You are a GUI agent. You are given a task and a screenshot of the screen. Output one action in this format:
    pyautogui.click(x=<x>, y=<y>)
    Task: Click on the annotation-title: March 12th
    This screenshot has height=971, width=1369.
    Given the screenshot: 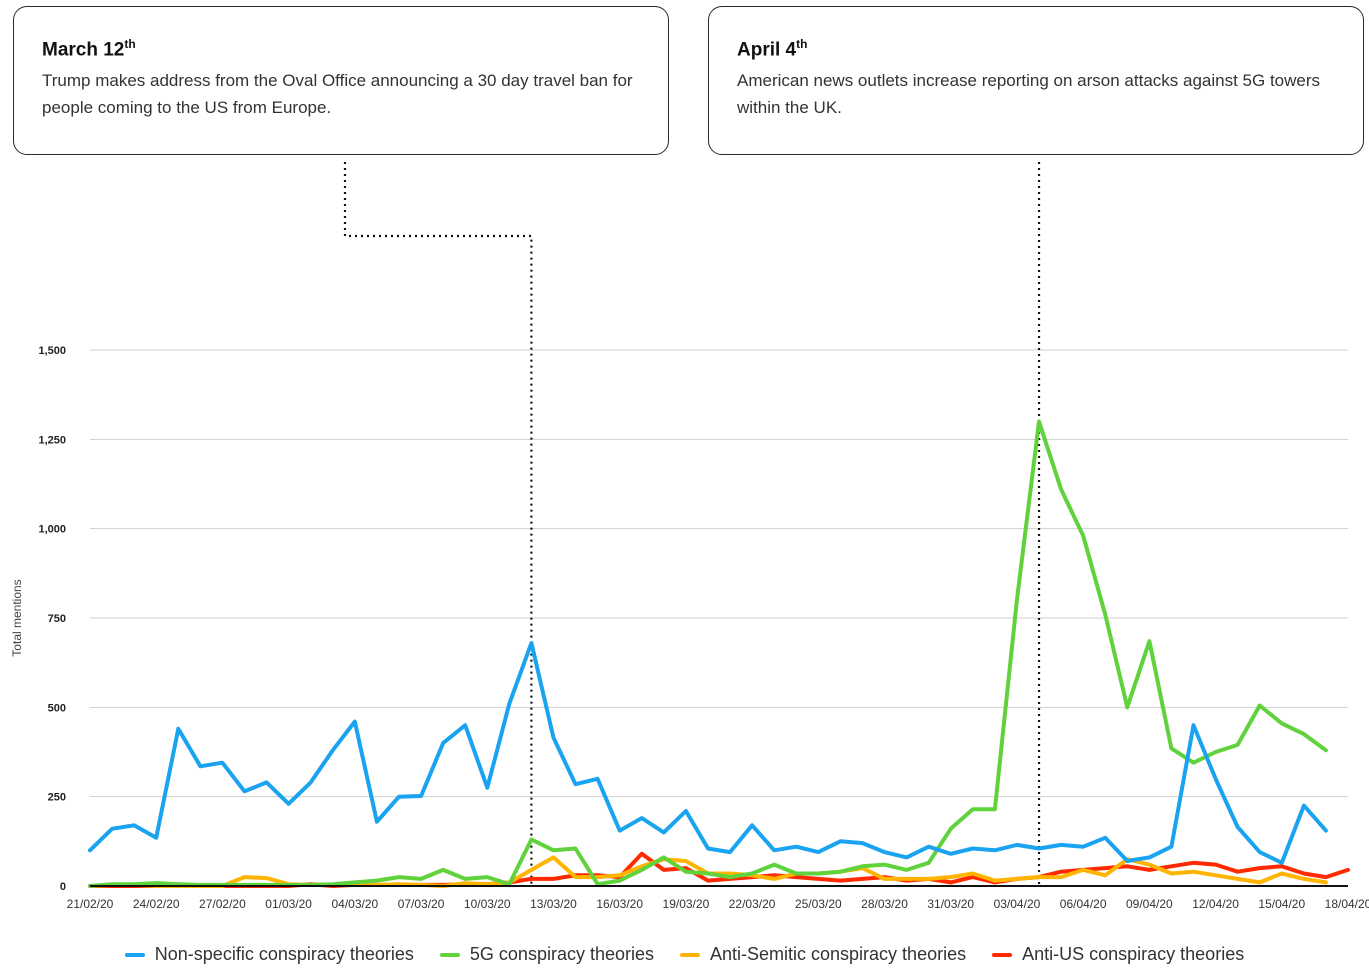 What is the action you would take?
    pyautogui.click(x=89, y=49)
    